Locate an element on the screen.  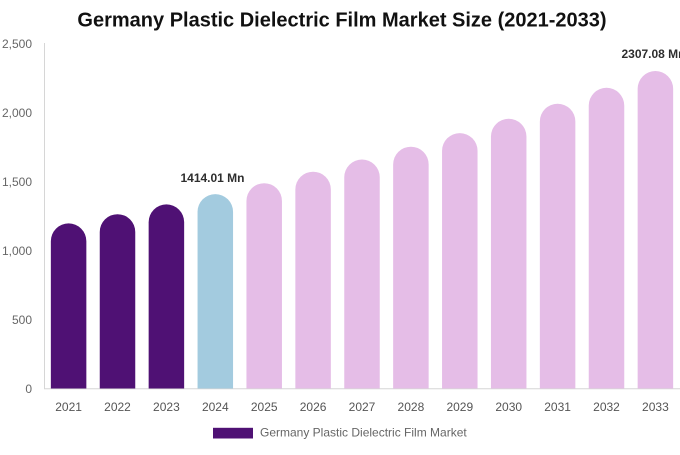
svg-text: 2028 is located at coordinates (411, 407).